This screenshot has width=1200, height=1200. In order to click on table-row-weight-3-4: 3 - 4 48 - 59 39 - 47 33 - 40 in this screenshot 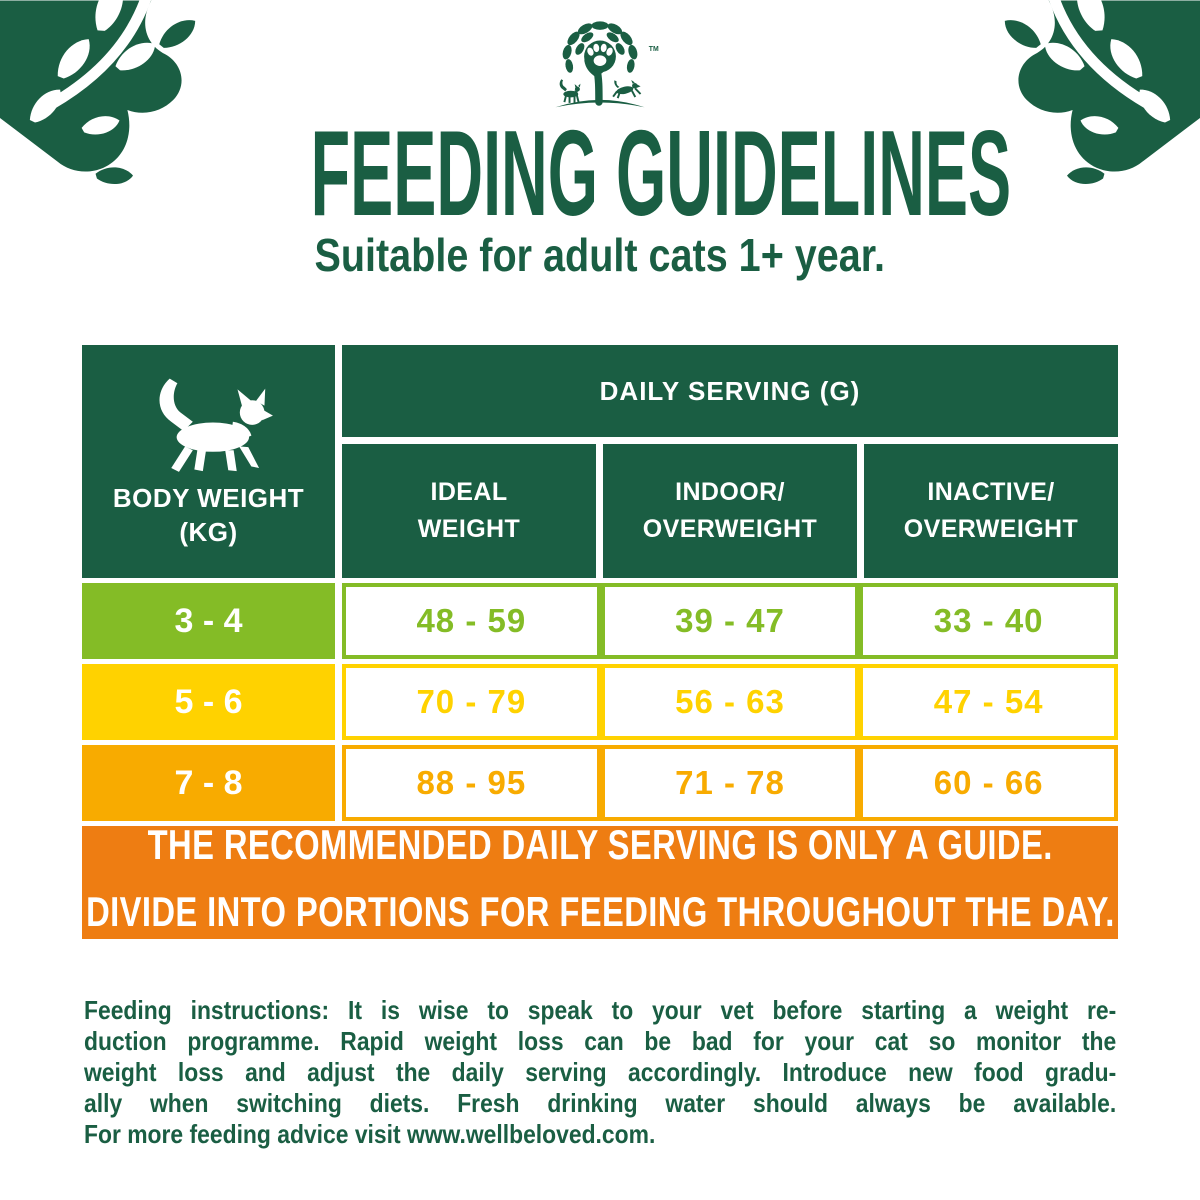, I will do `click(600, 621)`.